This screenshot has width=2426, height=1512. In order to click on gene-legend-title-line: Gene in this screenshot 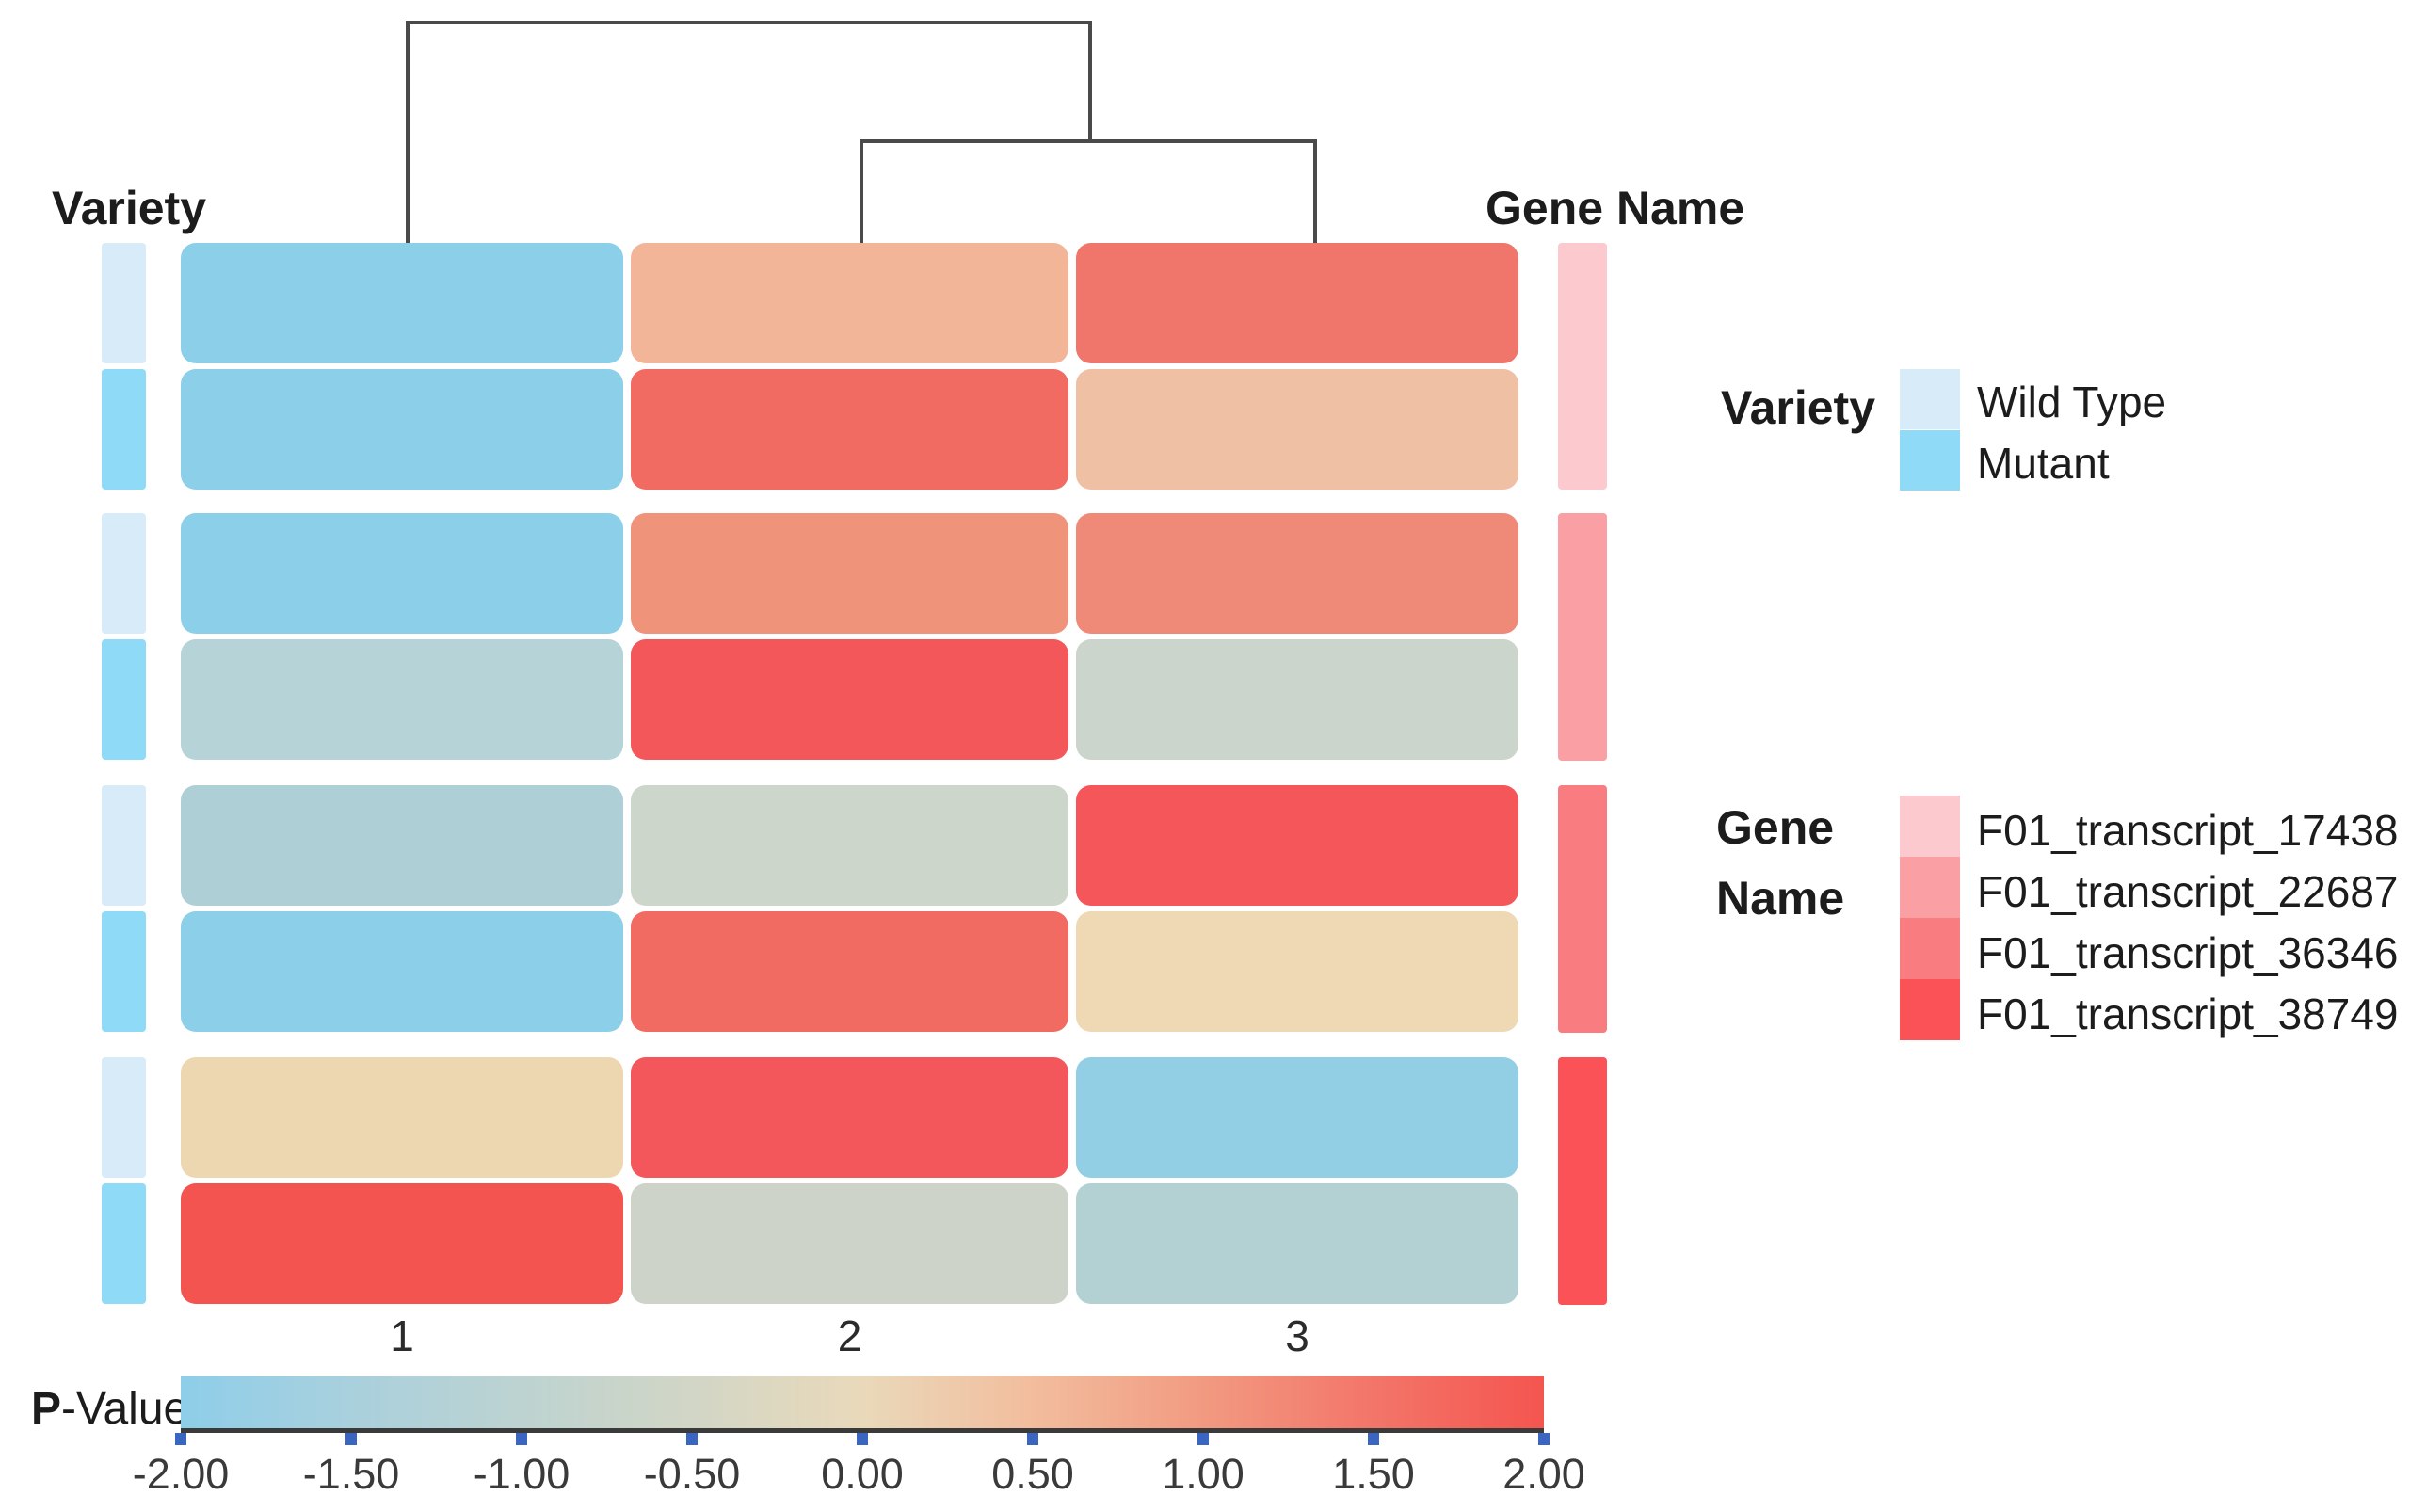, I will do `click(1775, 827)`.